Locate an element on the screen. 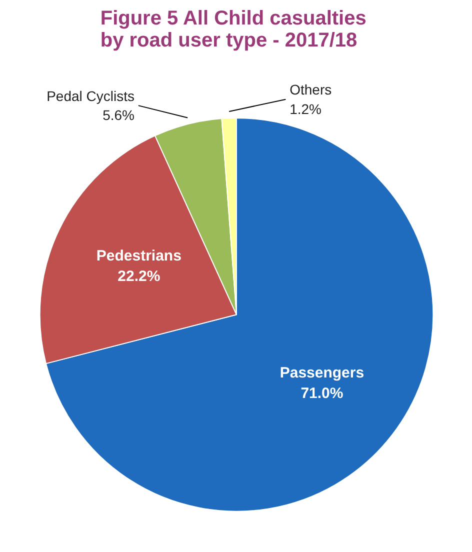 The width and height of the screenshot is (472, 552). slice-label: Others is located at coordinates (311, 90).